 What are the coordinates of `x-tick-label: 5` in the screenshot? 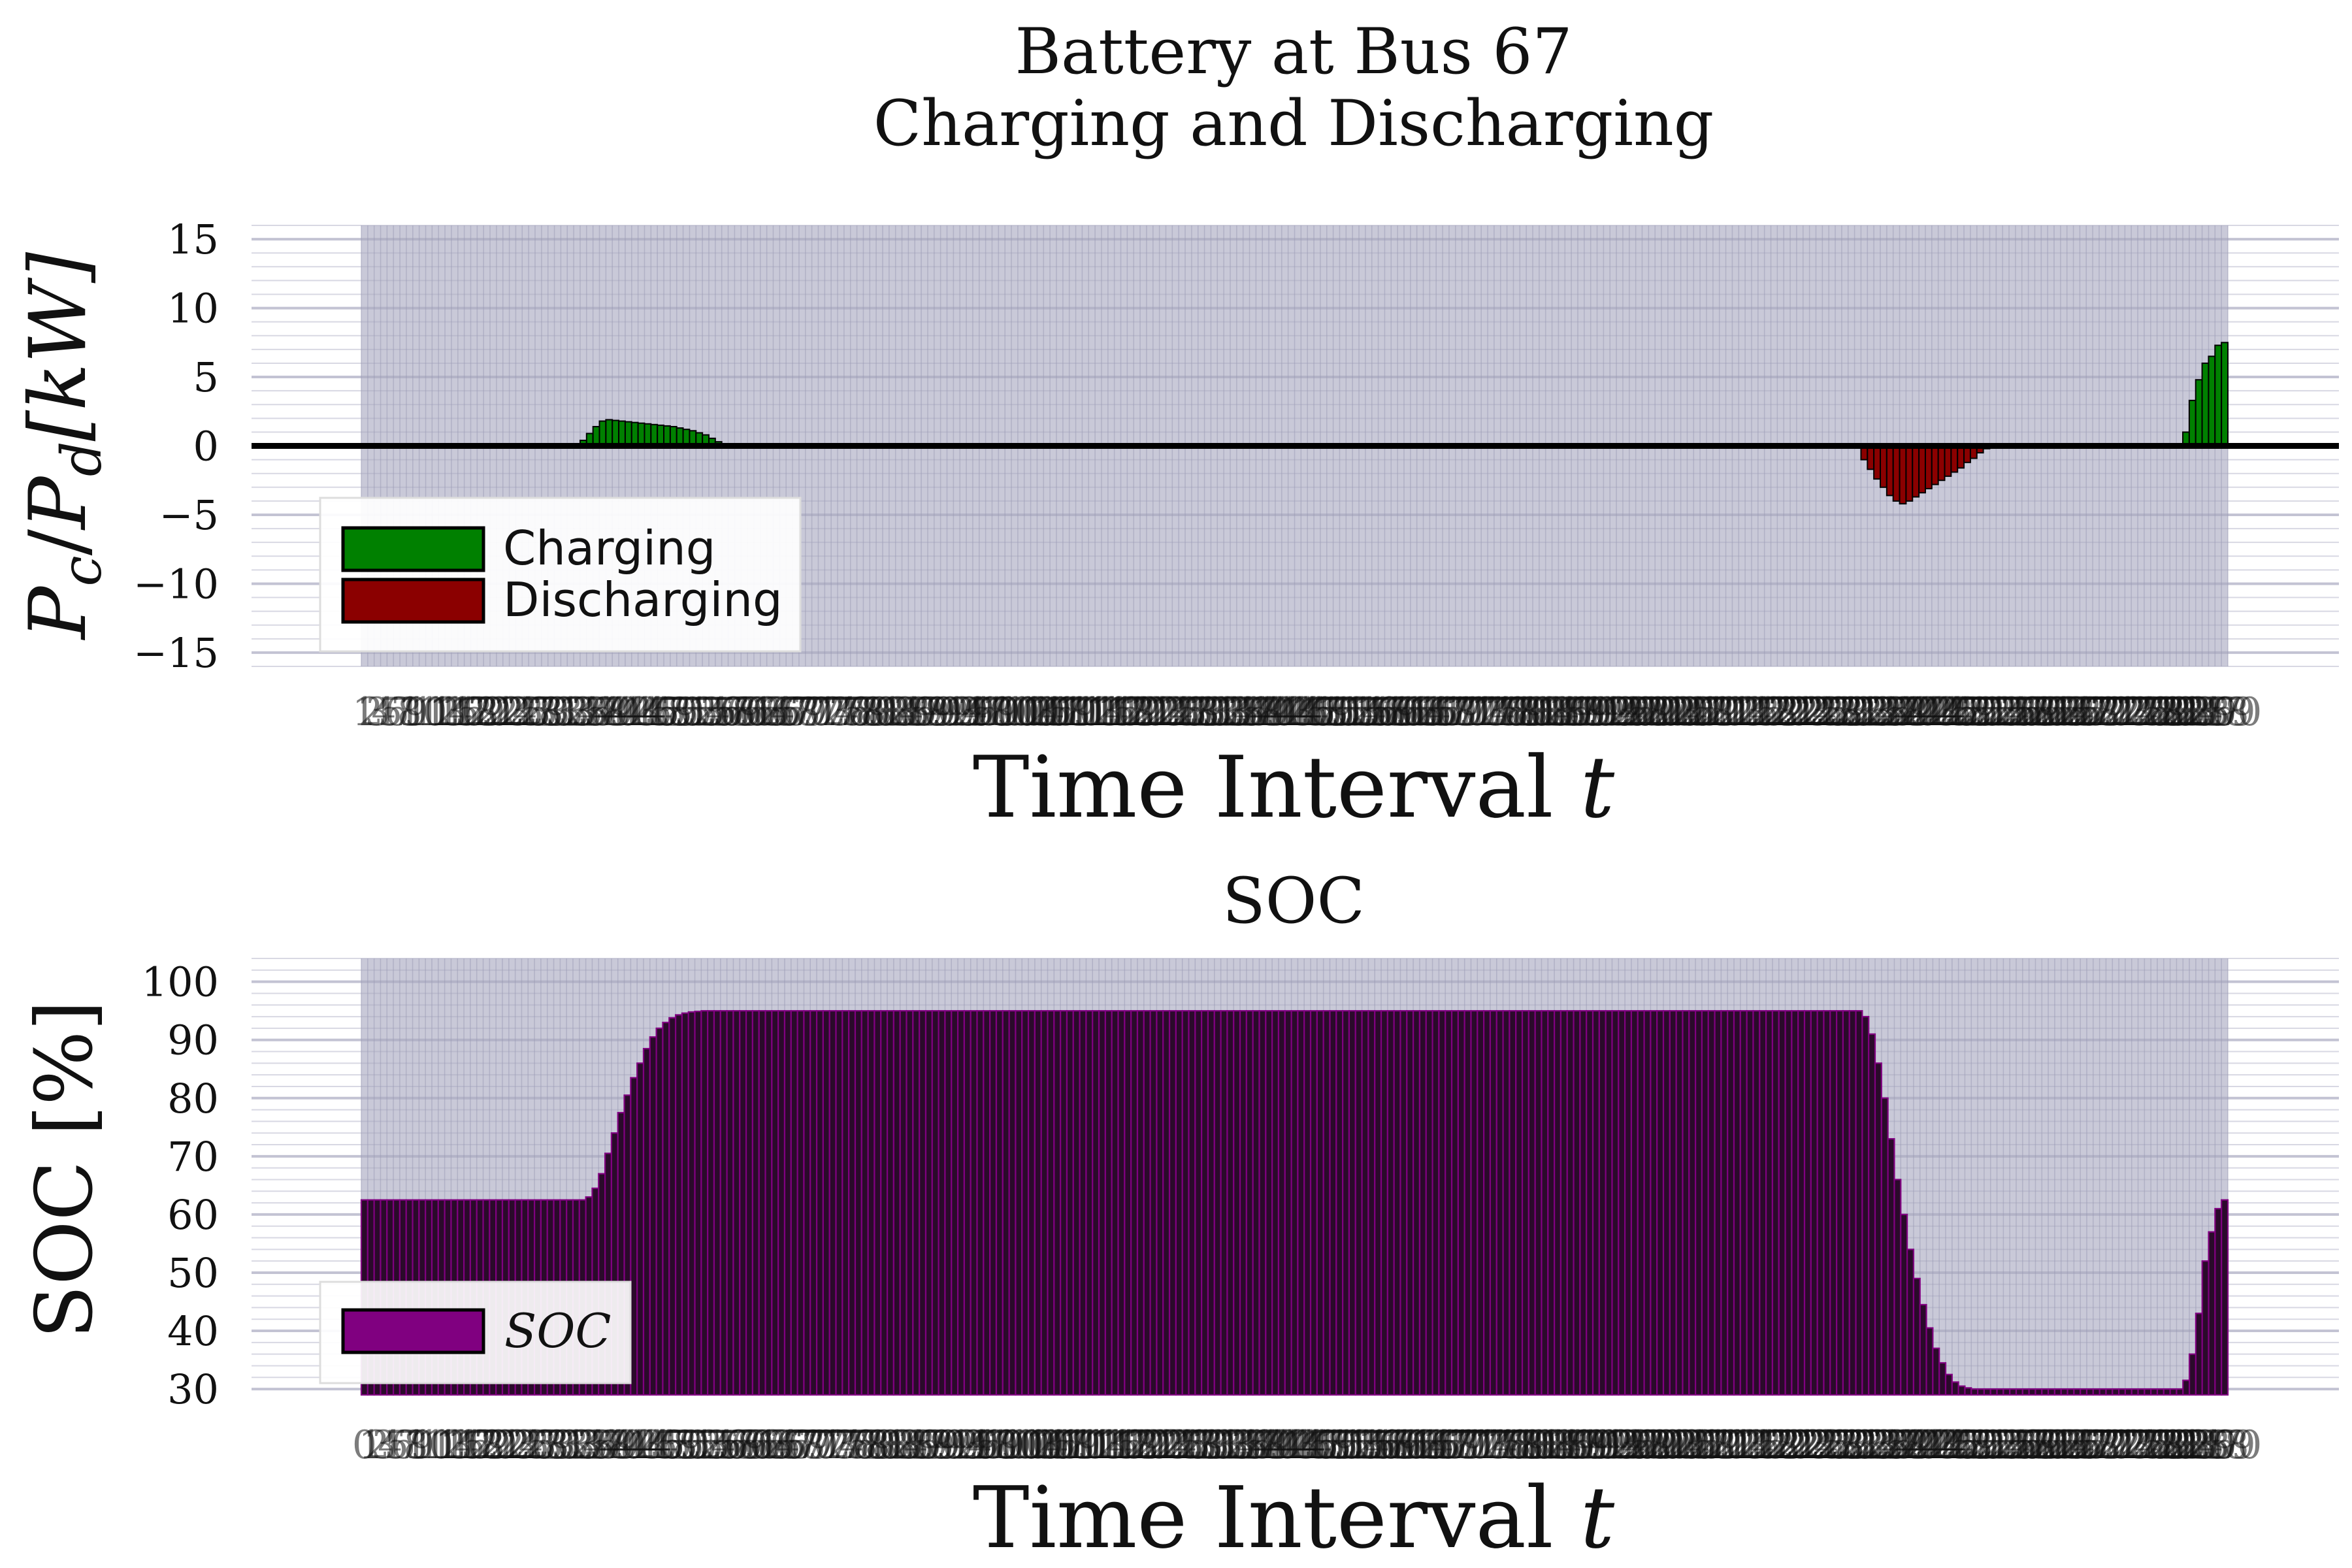 It's located at (390, 712).